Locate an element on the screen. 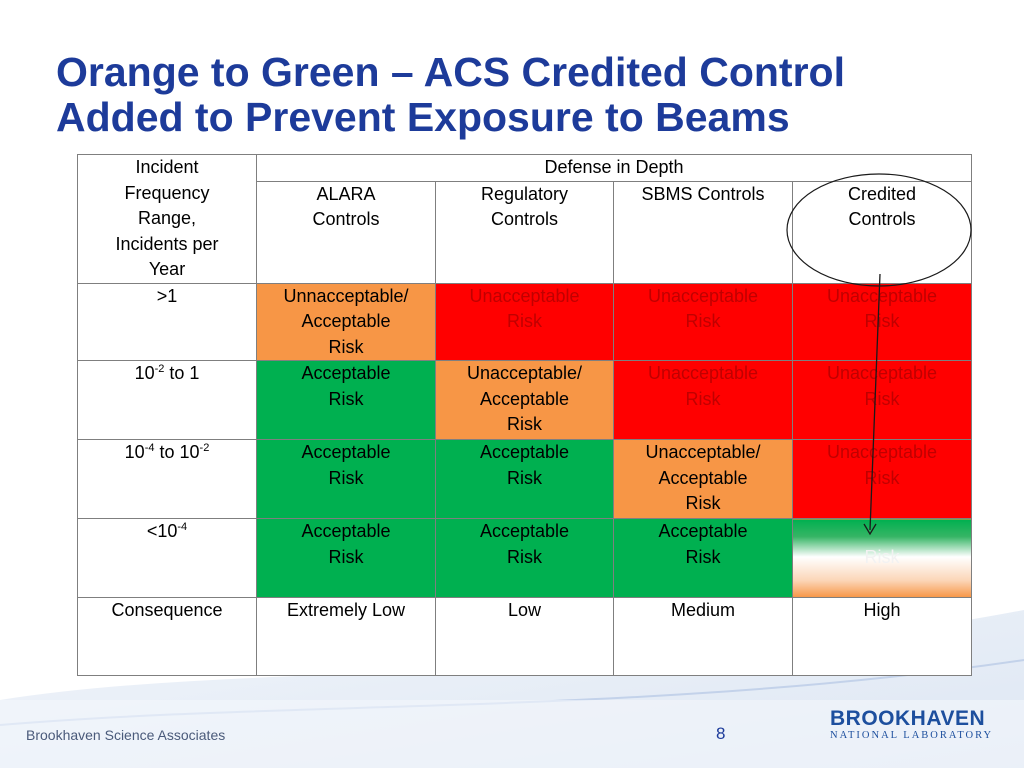 This screenshot has height=768, width=1024. range-connector: to 1 is located at coordinates (182, 373).